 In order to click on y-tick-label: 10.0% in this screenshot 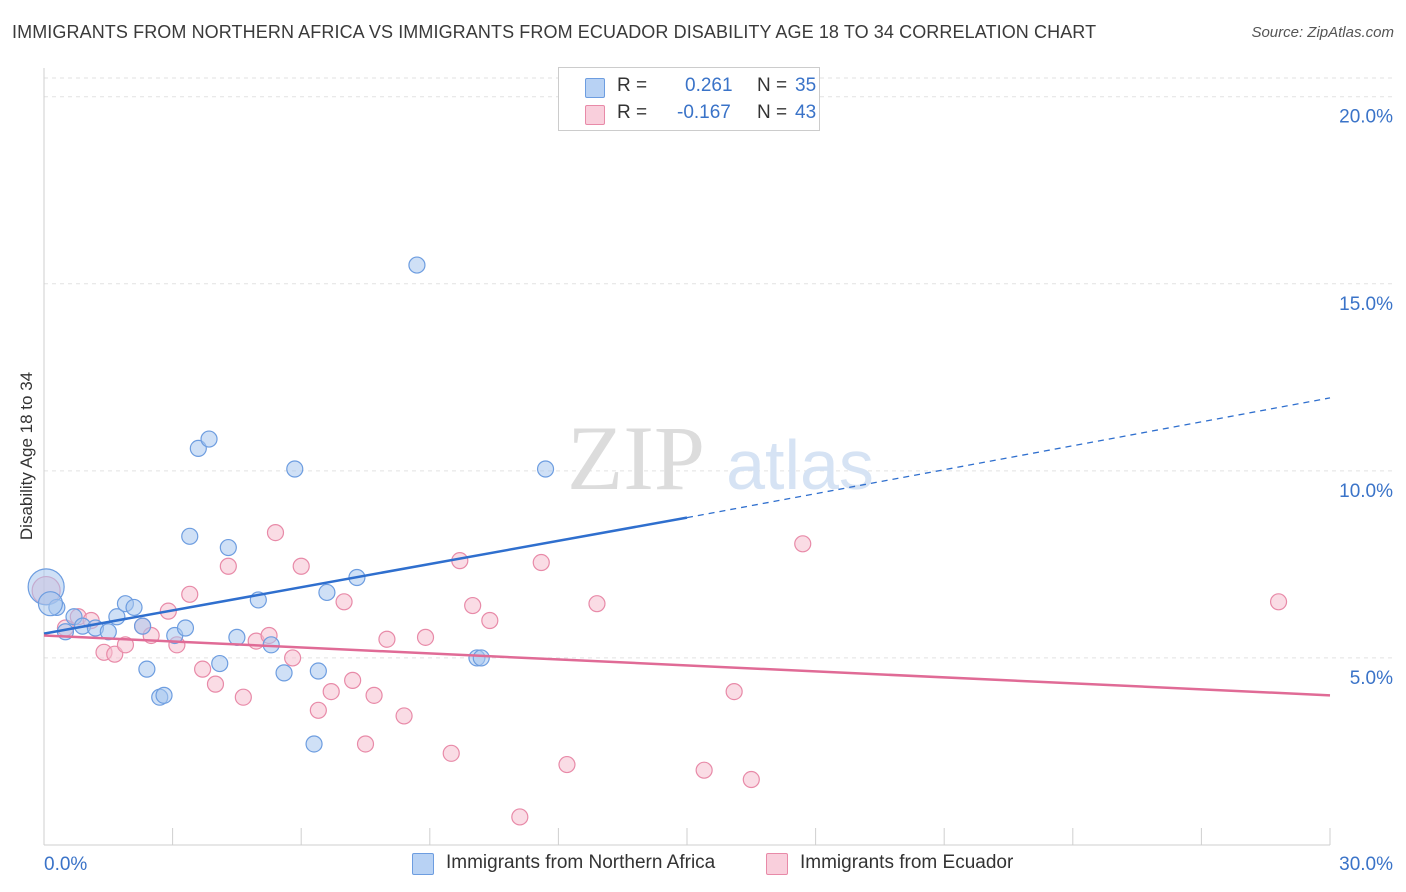, I will do `click(1366, 491)`.